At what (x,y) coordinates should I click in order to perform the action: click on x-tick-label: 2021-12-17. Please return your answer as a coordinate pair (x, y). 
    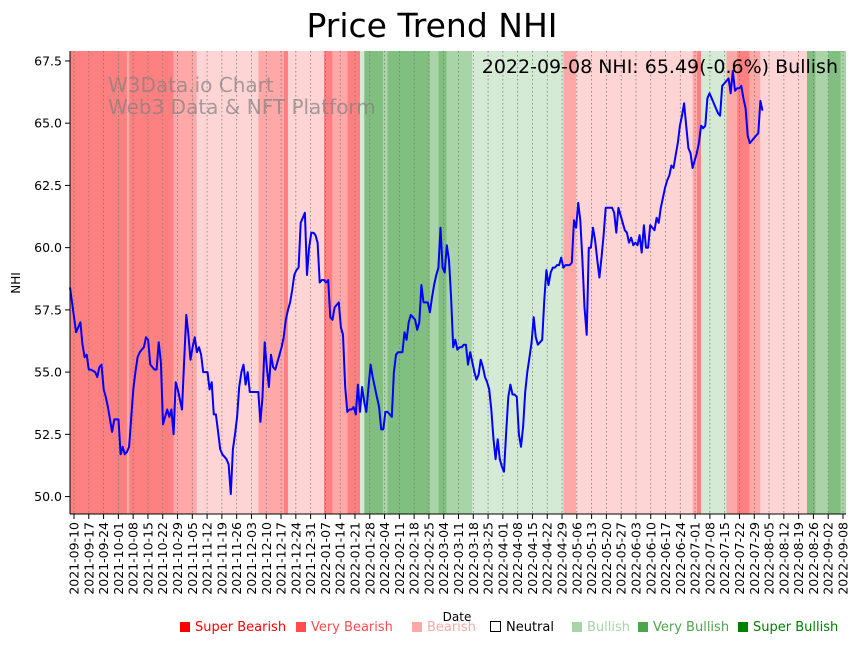
    Looking at the image, I should click on (281, 558).